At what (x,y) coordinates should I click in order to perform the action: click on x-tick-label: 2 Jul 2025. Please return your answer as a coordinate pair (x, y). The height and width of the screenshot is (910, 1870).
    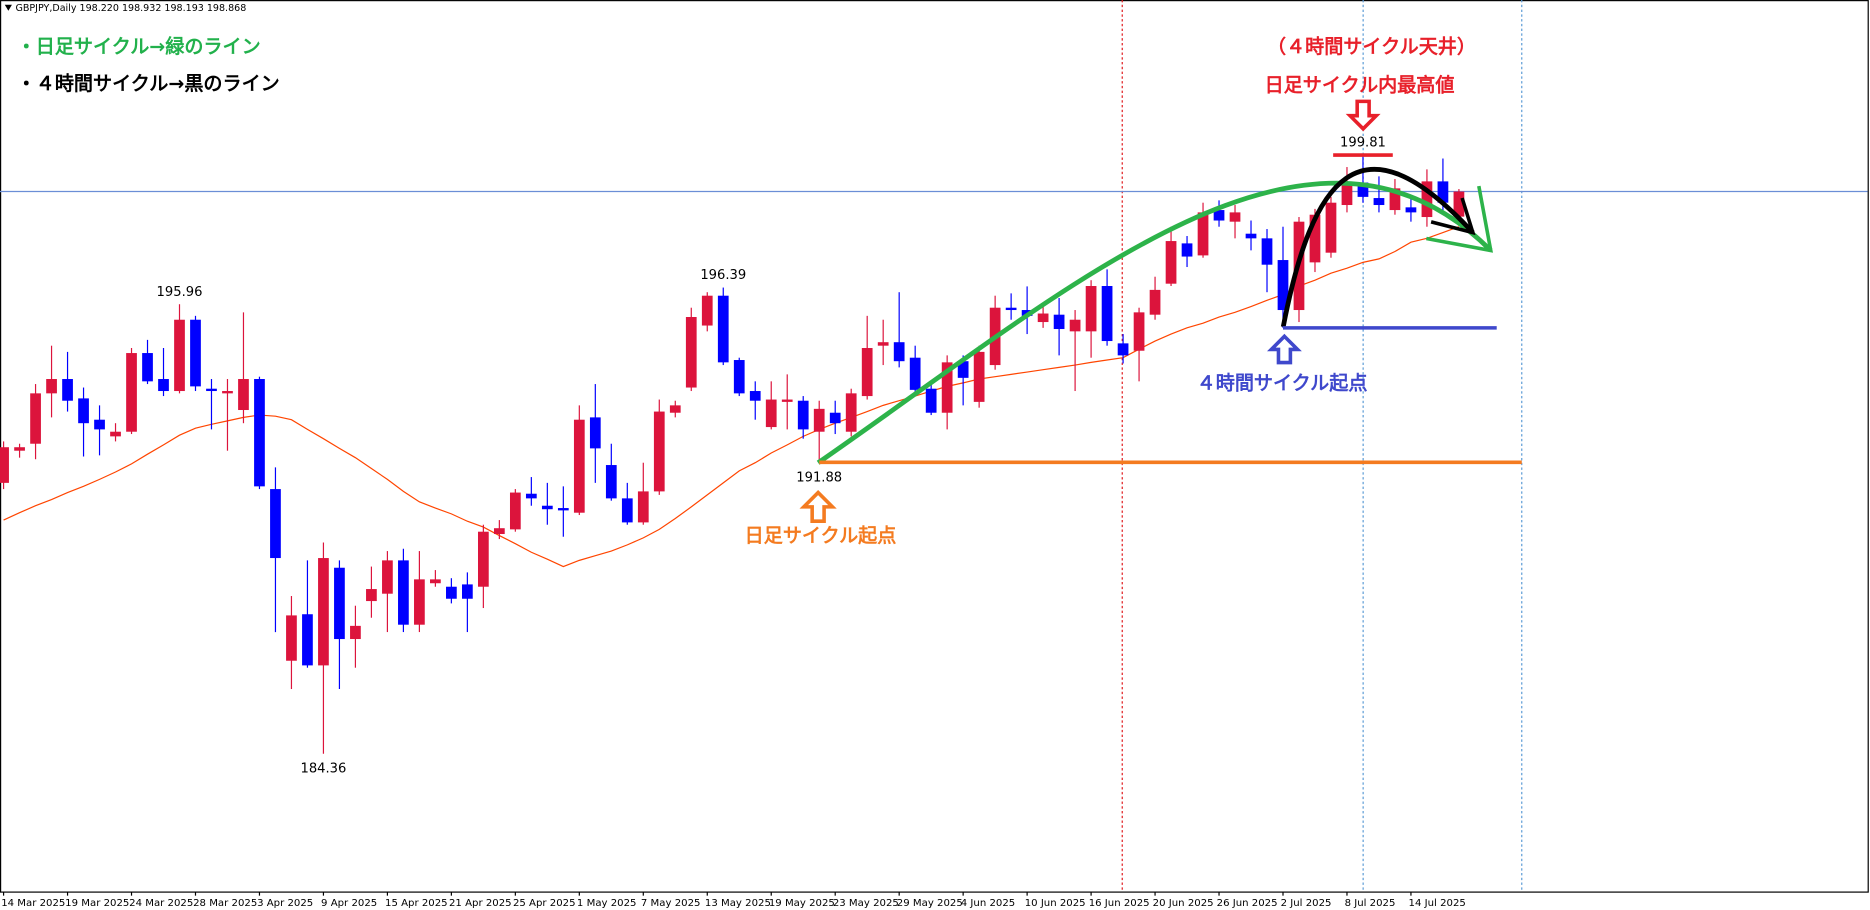
    Looking at the image, I should click on (1306, 903).